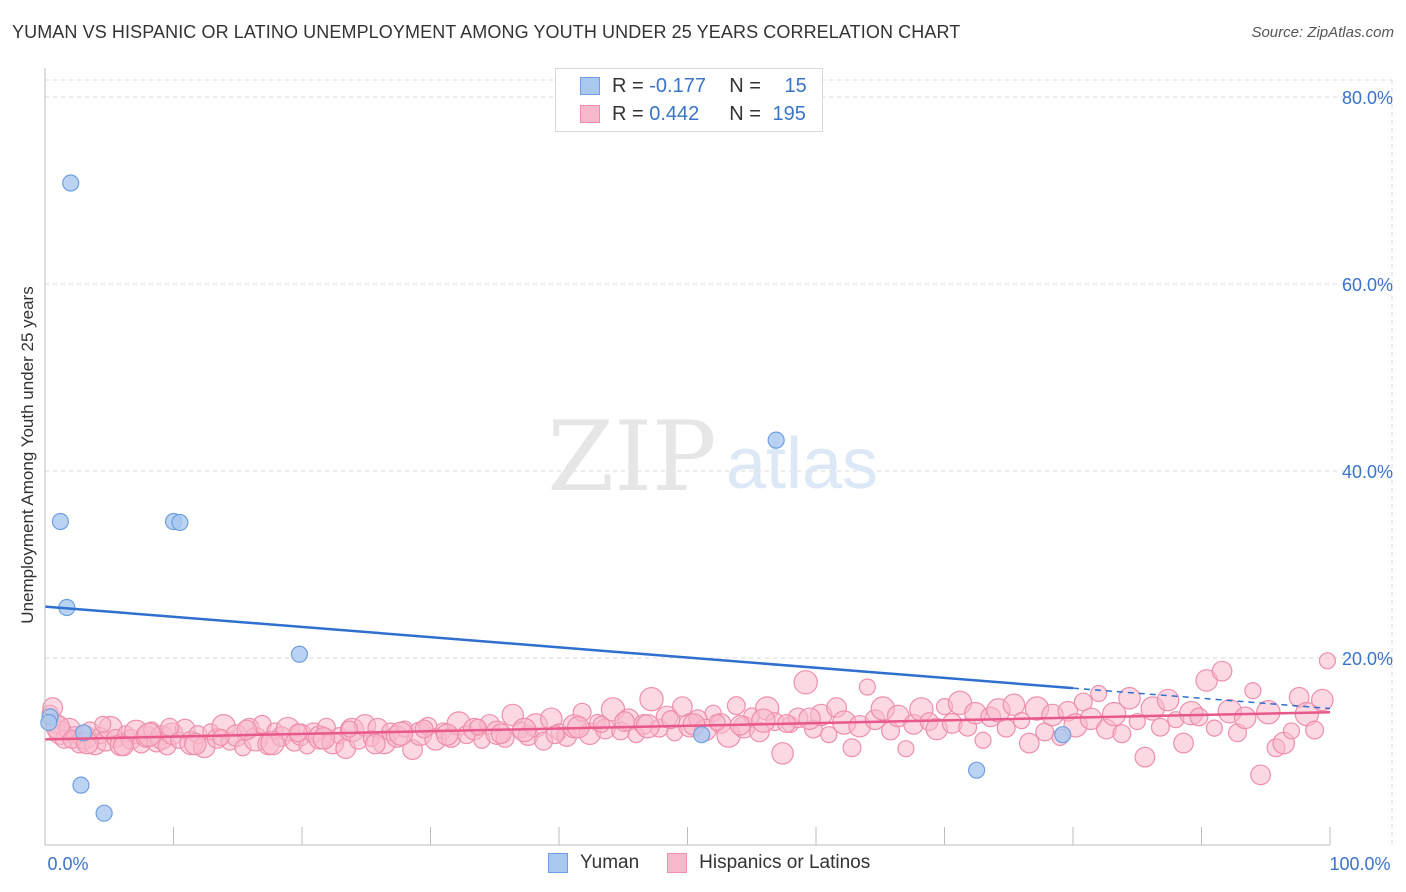 The height and width of the screenshot is (892, 1406). Describe the element at coordinates (1367, 98) in the screenshot. I see `y-tick-label: 80.0%` at that location.